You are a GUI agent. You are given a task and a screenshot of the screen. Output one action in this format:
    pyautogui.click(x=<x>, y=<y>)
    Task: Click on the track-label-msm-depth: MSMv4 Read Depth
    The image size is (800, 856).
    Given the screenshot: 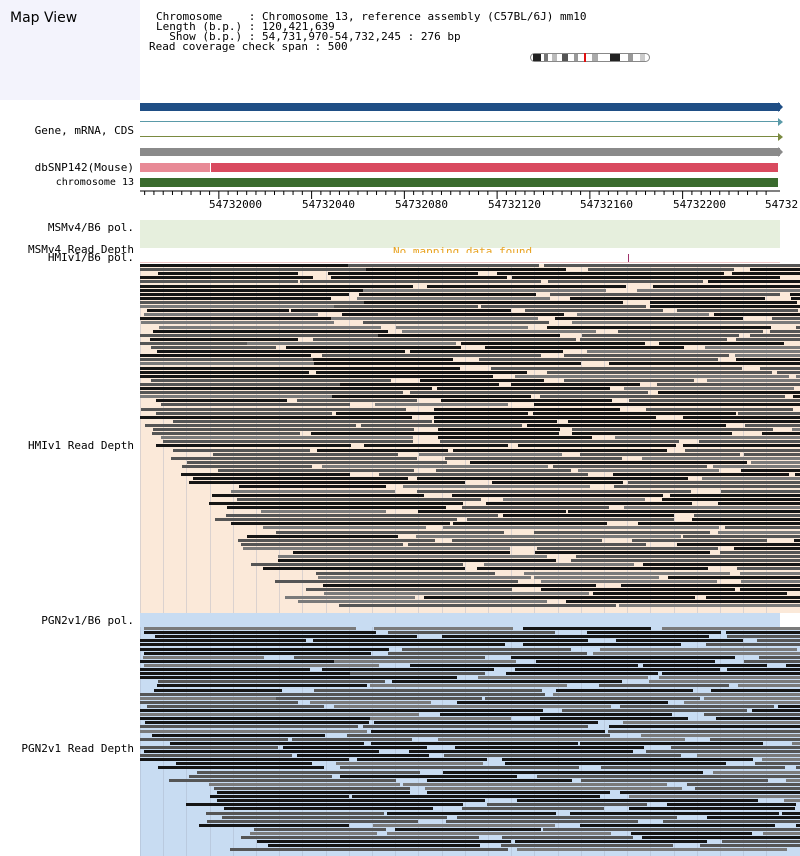 What is the action you would take?
    pyautogui.click(x=81, y=249)
    